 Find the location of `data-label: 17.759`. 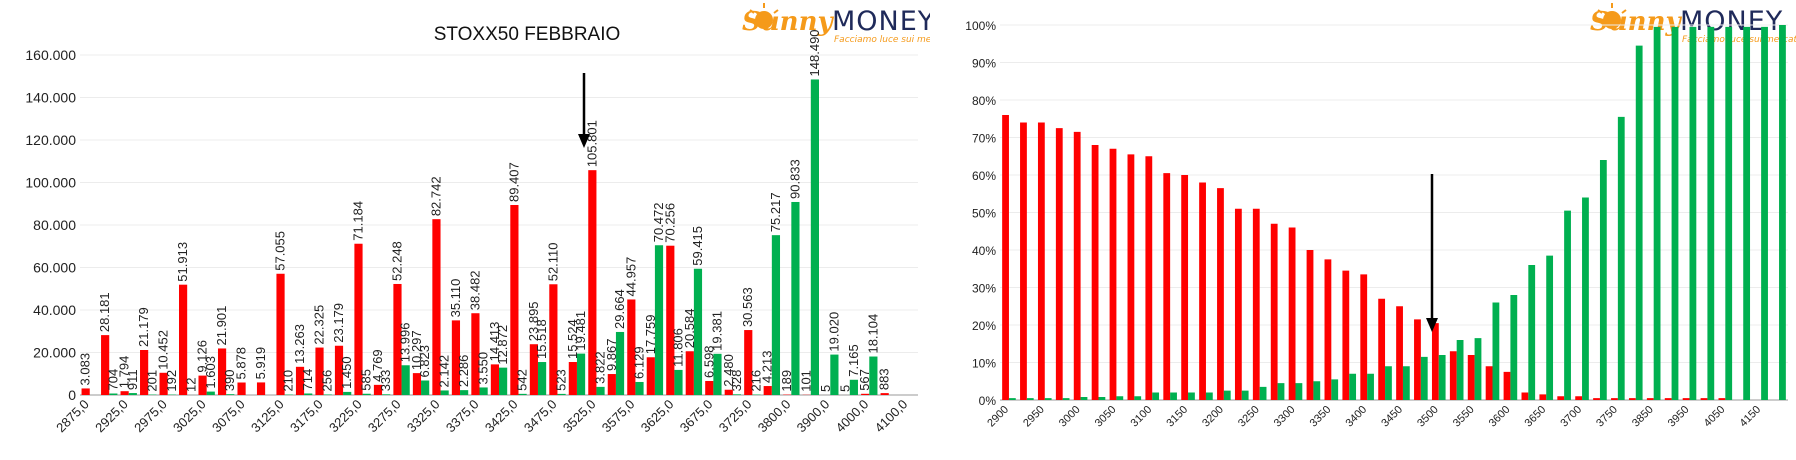

data-label: 17.759 is located at coordinates (650, 334).